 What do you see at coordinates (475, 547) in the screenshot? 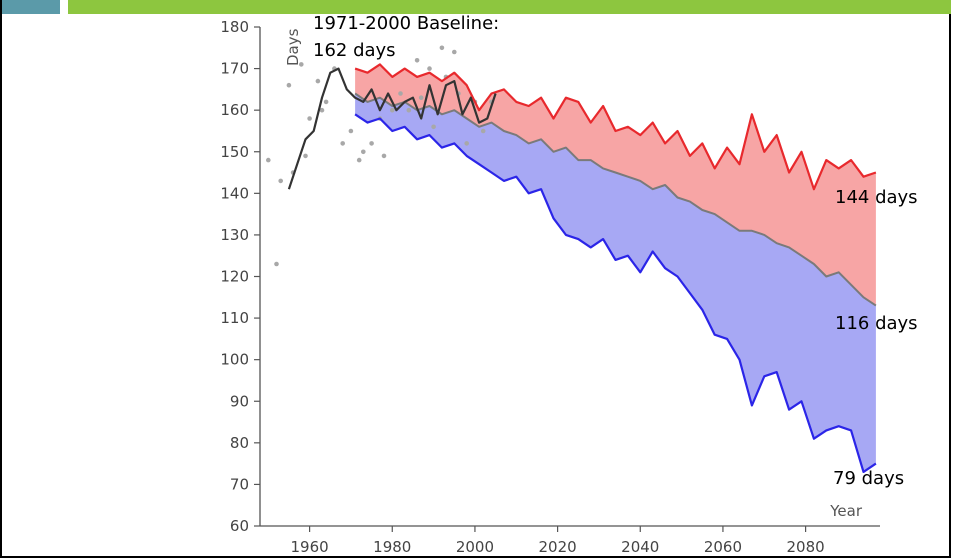
I see `x-tick-label: 2000` at bounding box center [475, 547].